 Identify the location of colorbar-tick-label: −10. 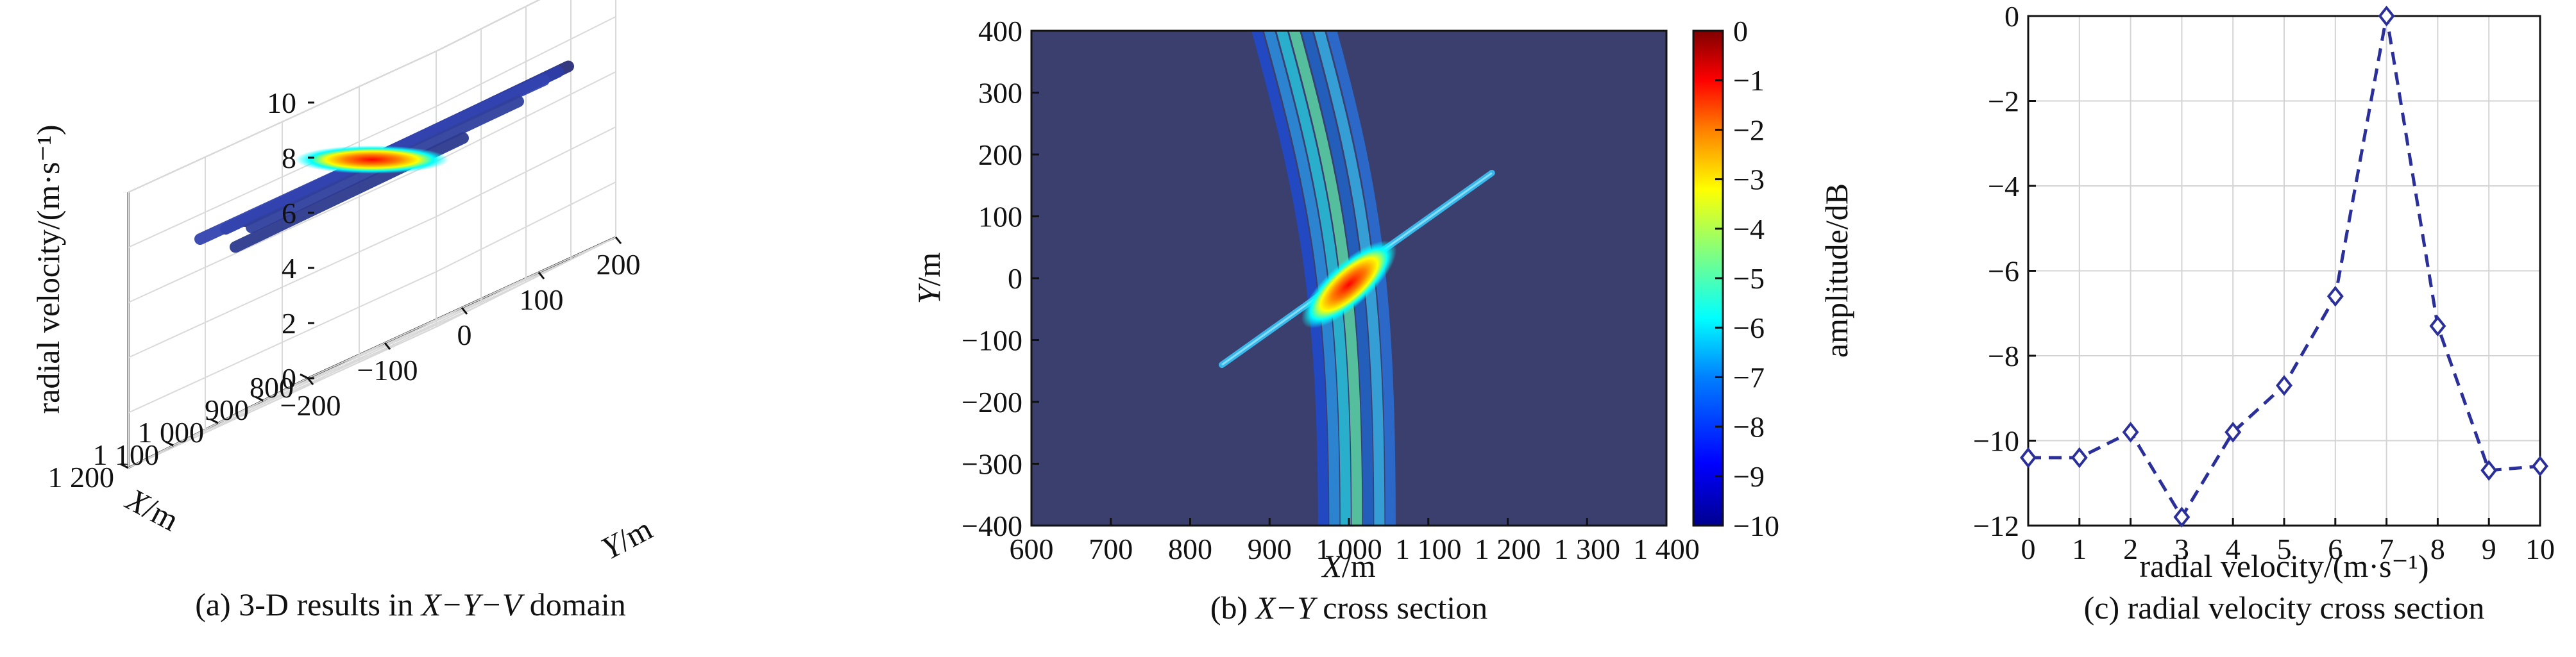
(1756, 526).